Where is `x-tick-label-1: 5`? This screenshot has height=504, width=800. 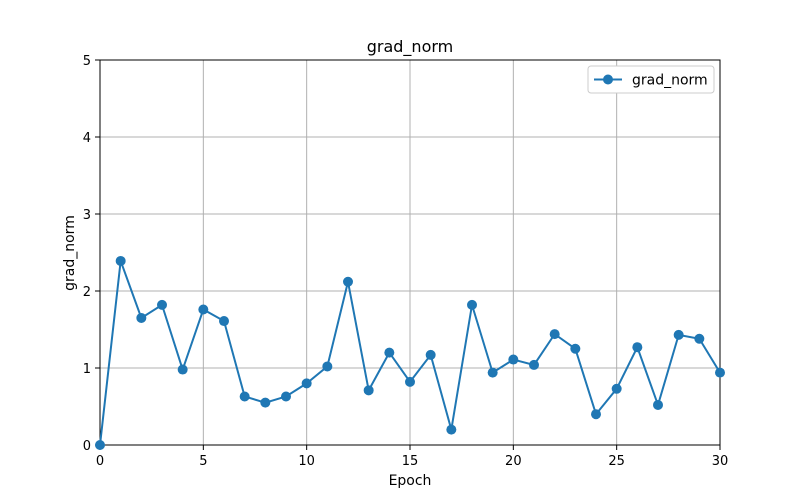
x-tick-label-1: 5 is located at coordinates (203, 461).